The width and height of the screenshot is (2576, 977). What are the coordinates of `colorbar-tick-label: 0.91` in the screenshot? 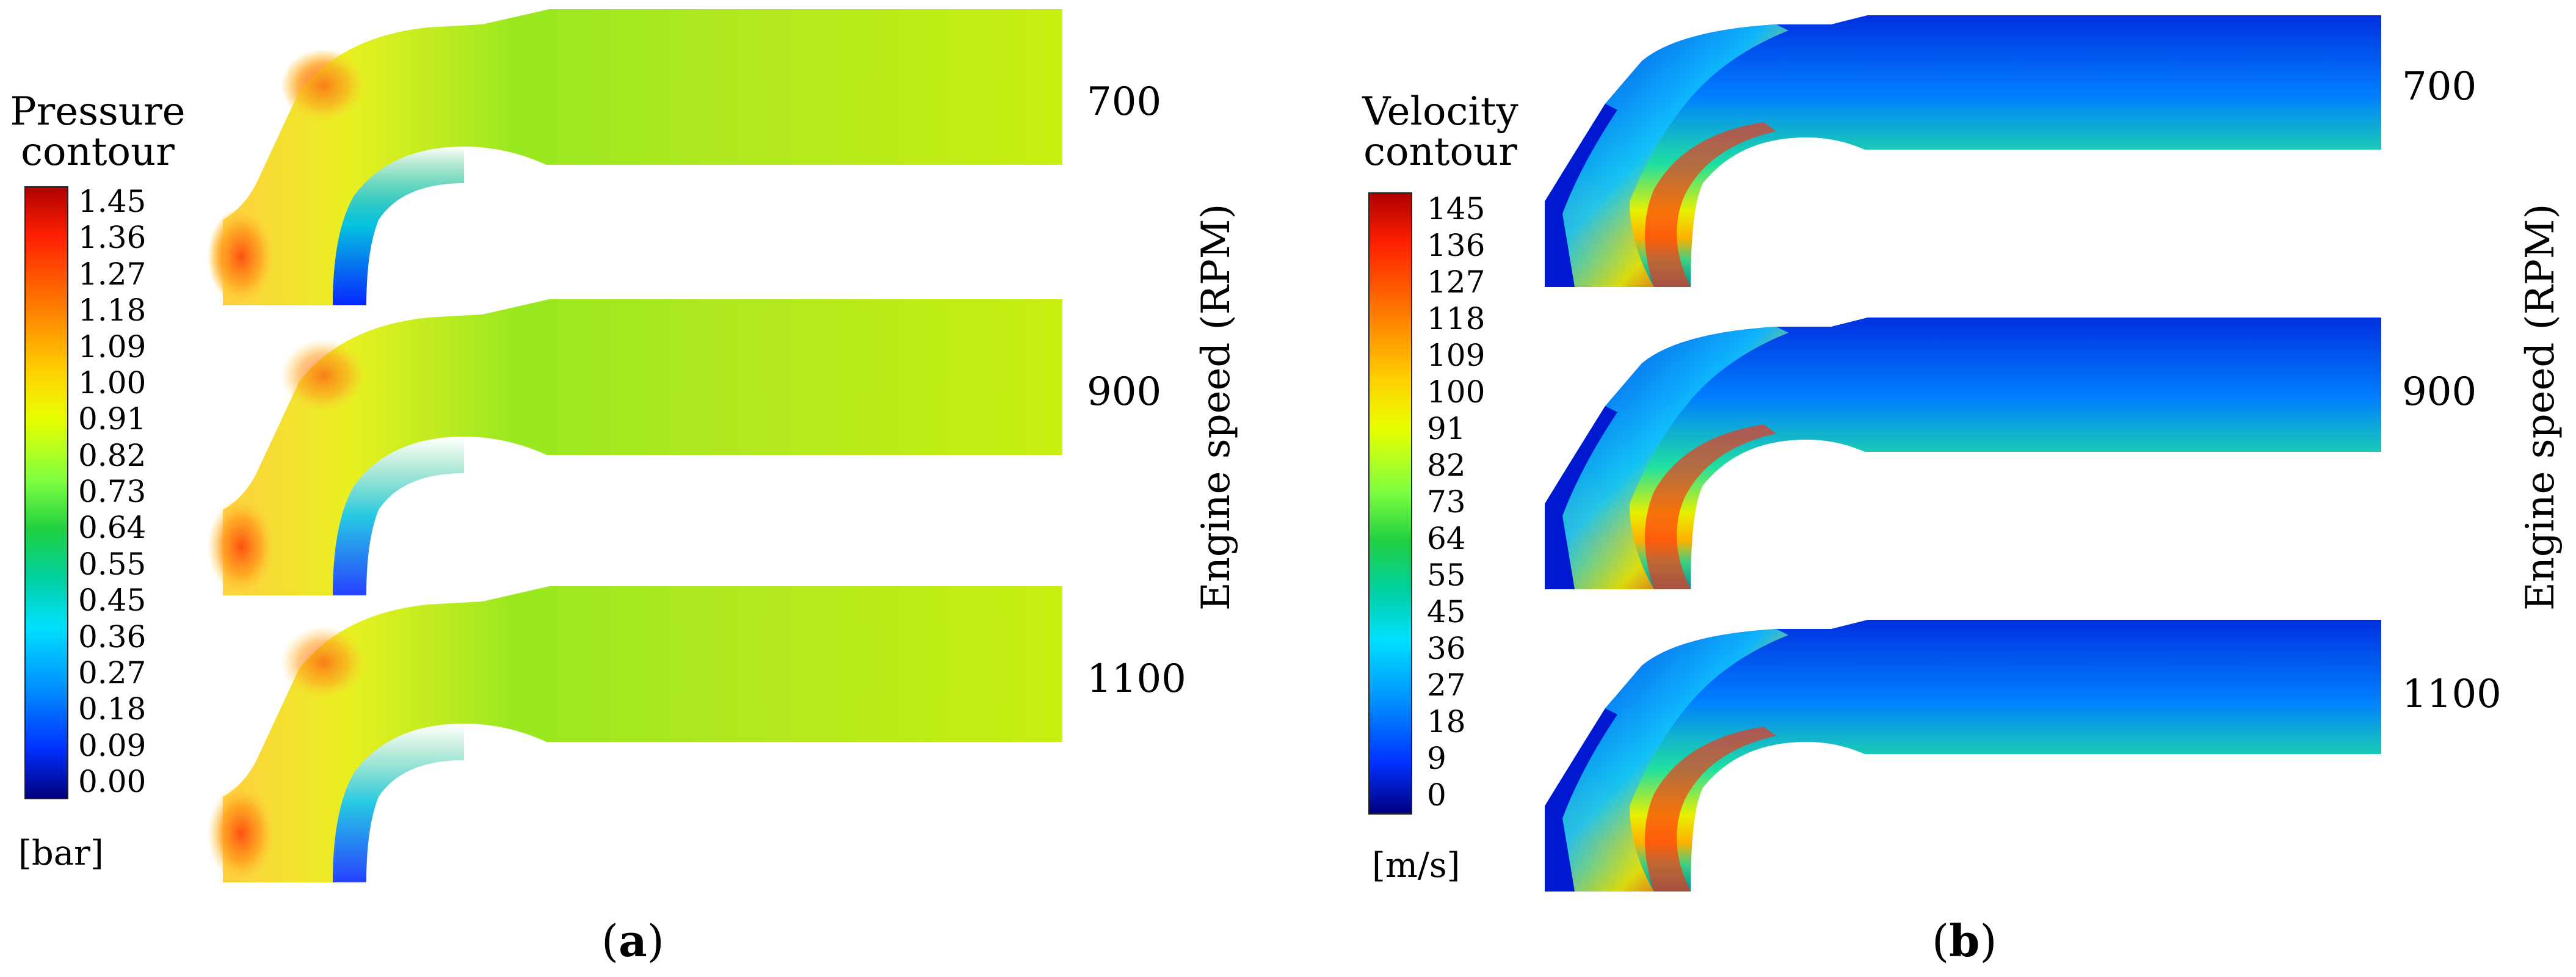 It's located at (112, 419).